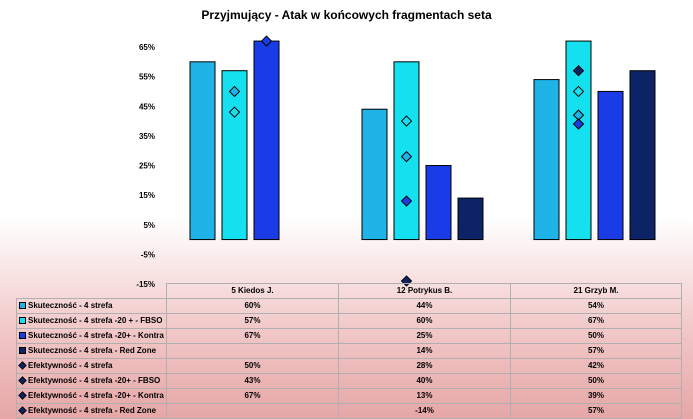 The height and width of the screenshot is (419, 693). Describe the element at coordinates (147, 77) in the screenshot. I see `y-tick-label: 55%` at that location.